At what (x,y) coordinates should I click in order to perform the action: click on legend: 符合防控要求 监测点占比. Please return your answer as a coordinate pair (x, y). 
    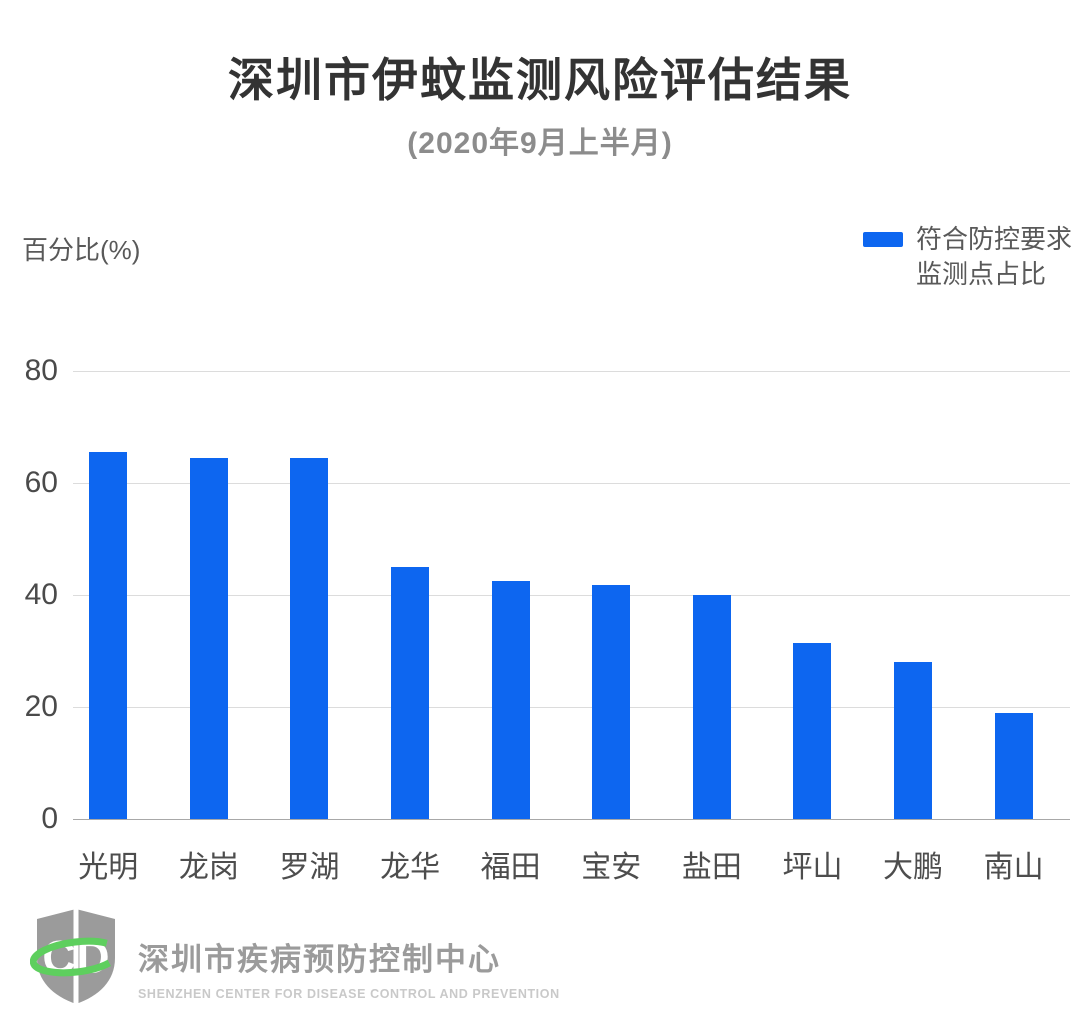
    Looking at the image, I should click on (967, 257).